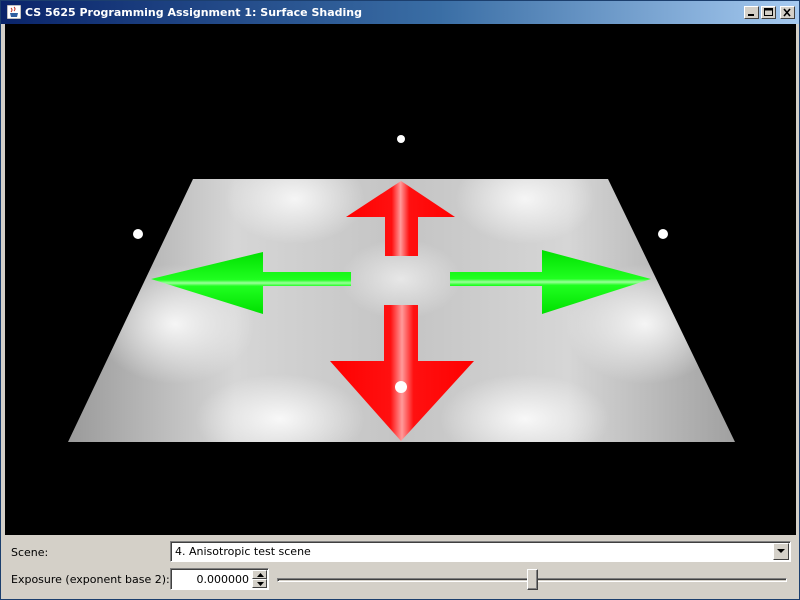 The width and height of the screenshot is (800, 600). I want to click on light-marker-center, so click(401, 387).